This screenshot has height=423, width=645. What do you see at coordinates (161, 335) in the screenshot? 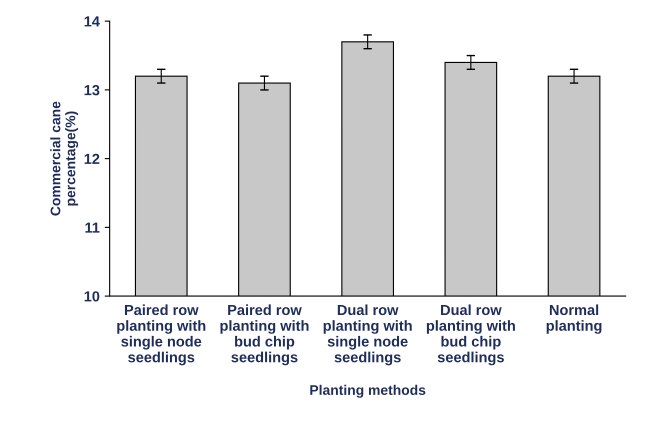
I see `x-tick-label: Paired row planting with single node seedlings` at bounding box center [161, 335].